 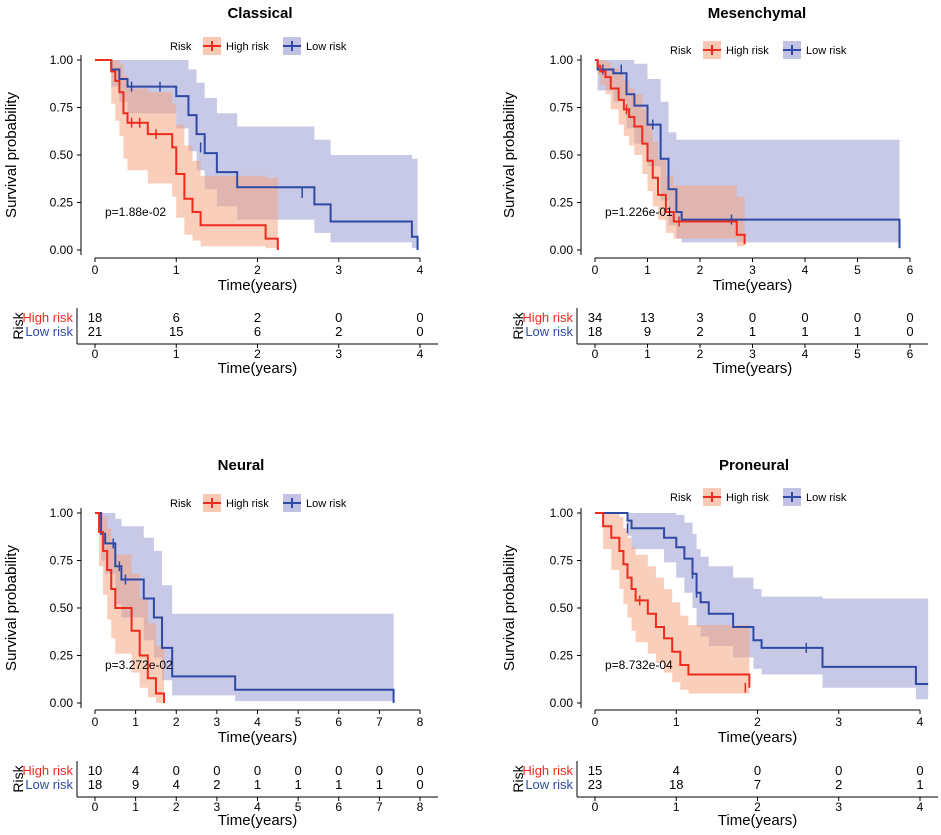 I want to click on risk-count-low: 15, so click(x=176, y=331).